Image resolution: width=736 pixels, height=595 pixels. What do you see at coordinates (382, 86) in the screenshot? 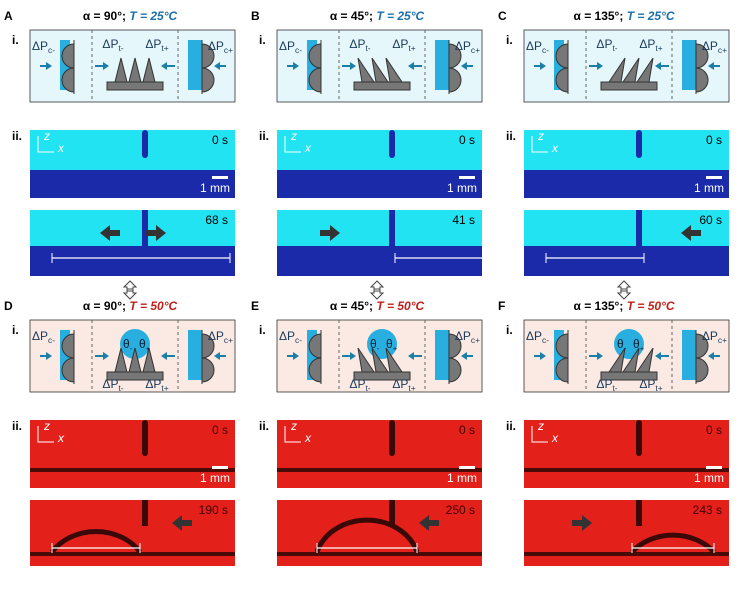
I see `base` at bounding box center [382, 86].